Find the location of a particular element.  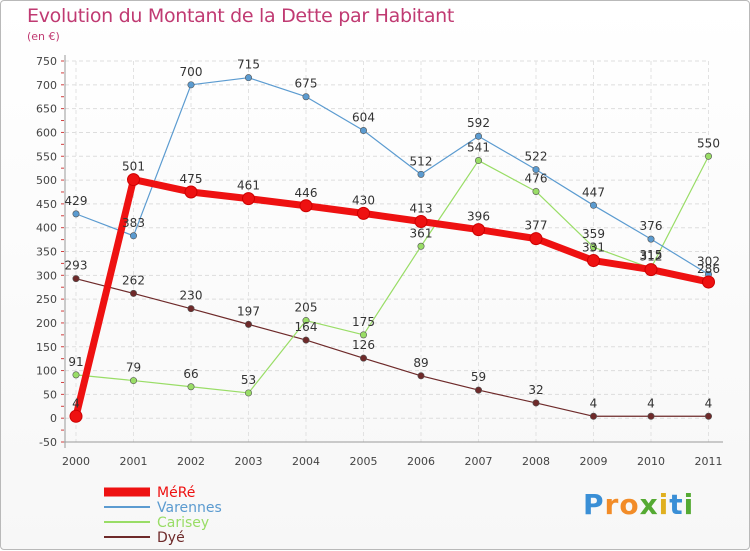

x-tick-label: 2004 is located at coordinates (306, 461).